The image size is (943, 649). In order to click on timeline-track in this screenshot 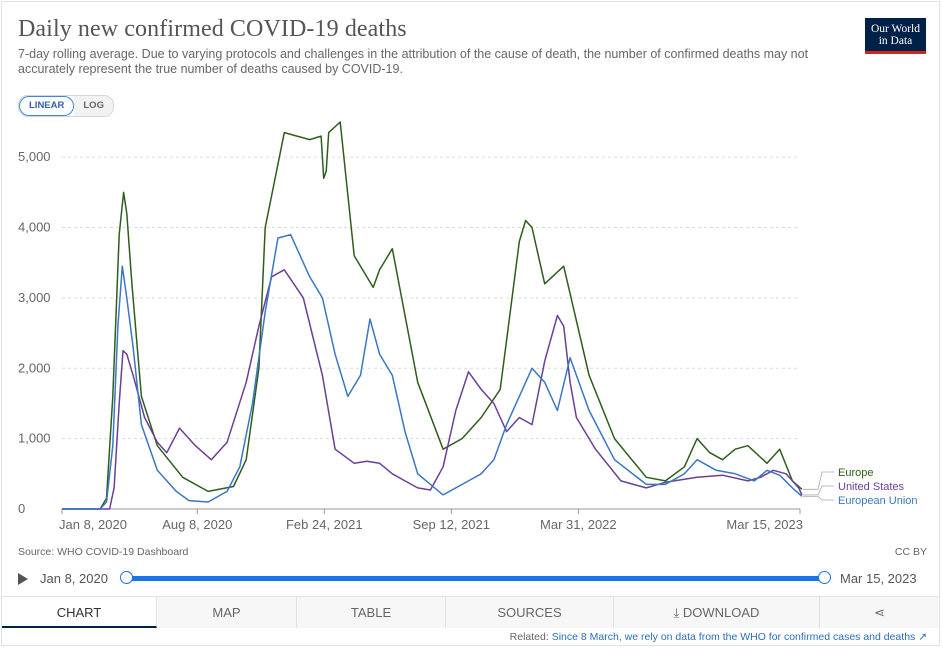, I will do `click(475, 578)`.